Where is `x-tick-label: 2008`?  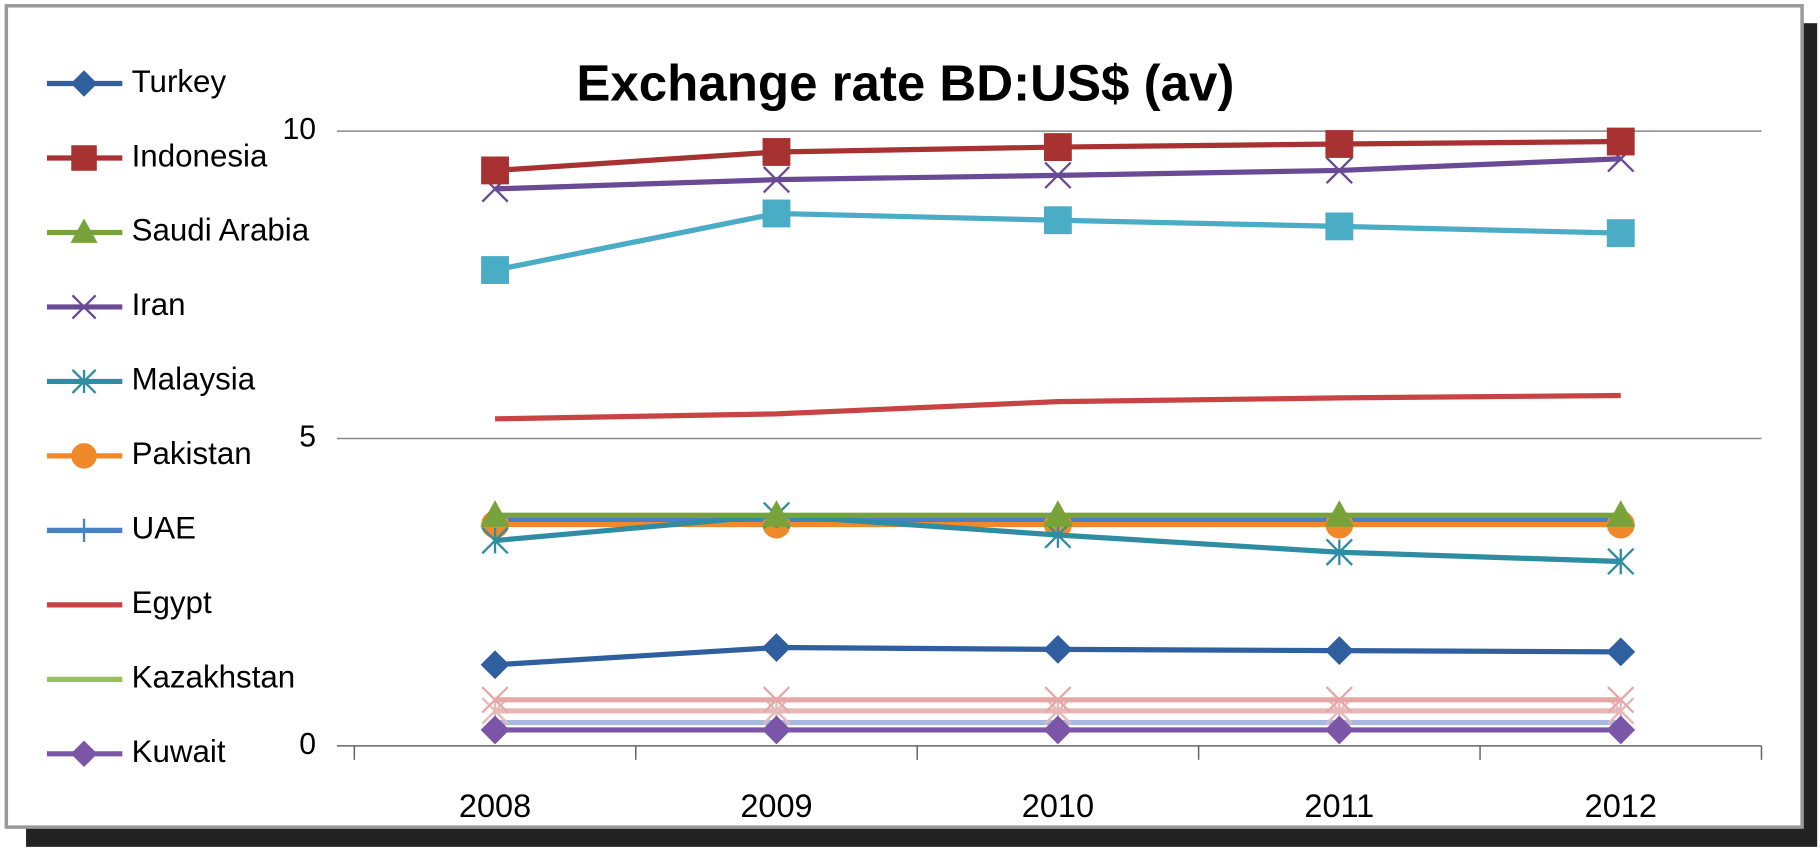 x-tick-label: 2008 is located at coordinates (495, 806).